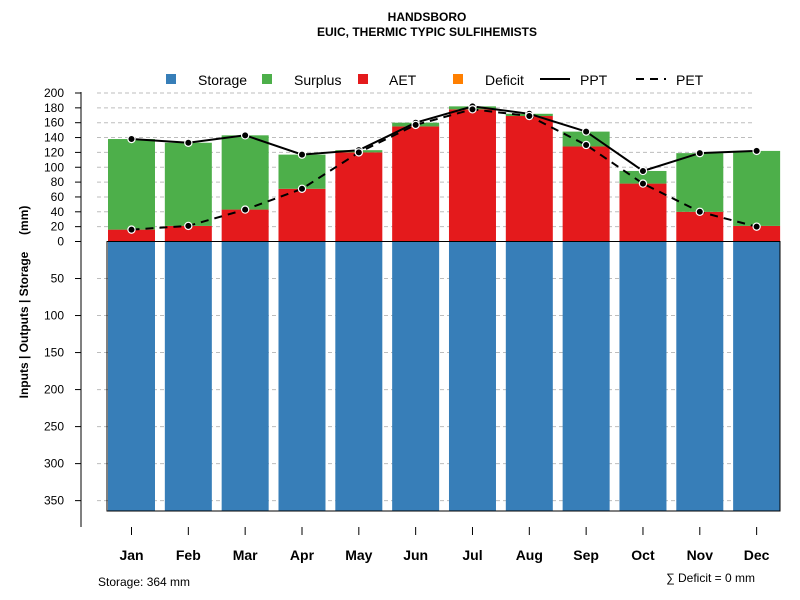 This screenshot has width=800, height=600. What do you see at coordinates (54, 167) in the screenshot?
I see `y-tick-label-upper-100: 100` at bounding box center [54, 167].